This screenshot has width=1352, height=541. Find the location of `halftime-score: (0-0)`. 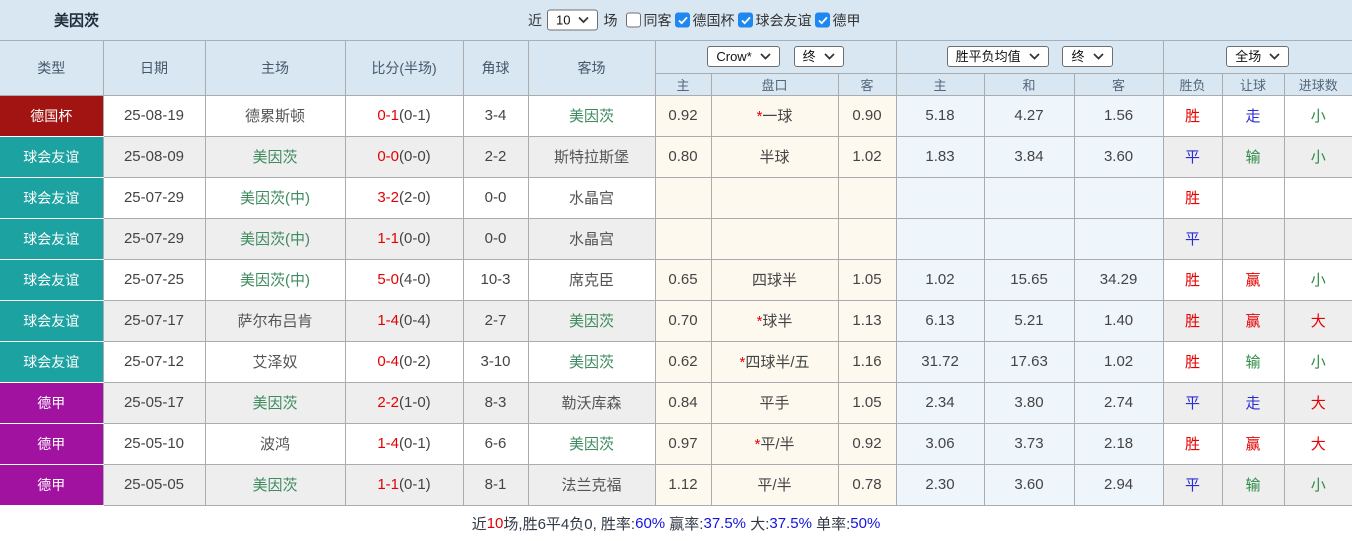

halftime-score: (0-0) is located at coordinates (415, 238).